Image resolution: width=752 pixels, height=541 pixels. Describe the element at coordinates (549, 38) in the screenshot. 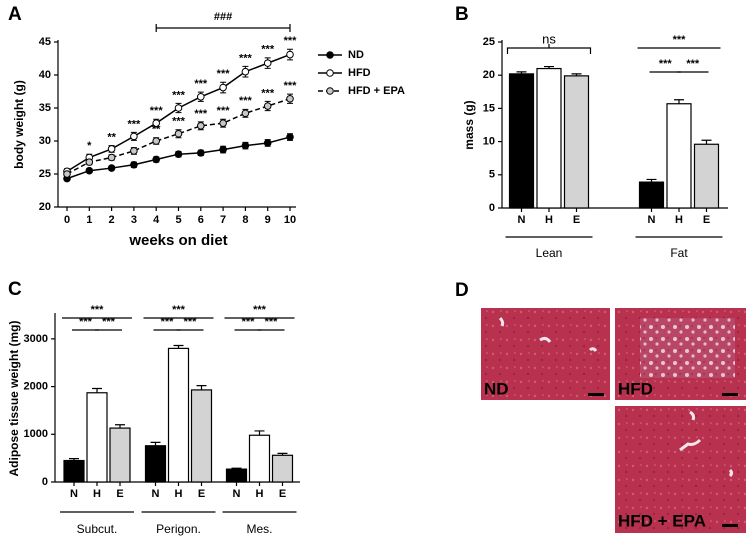

I see `significance: ns` at that location.